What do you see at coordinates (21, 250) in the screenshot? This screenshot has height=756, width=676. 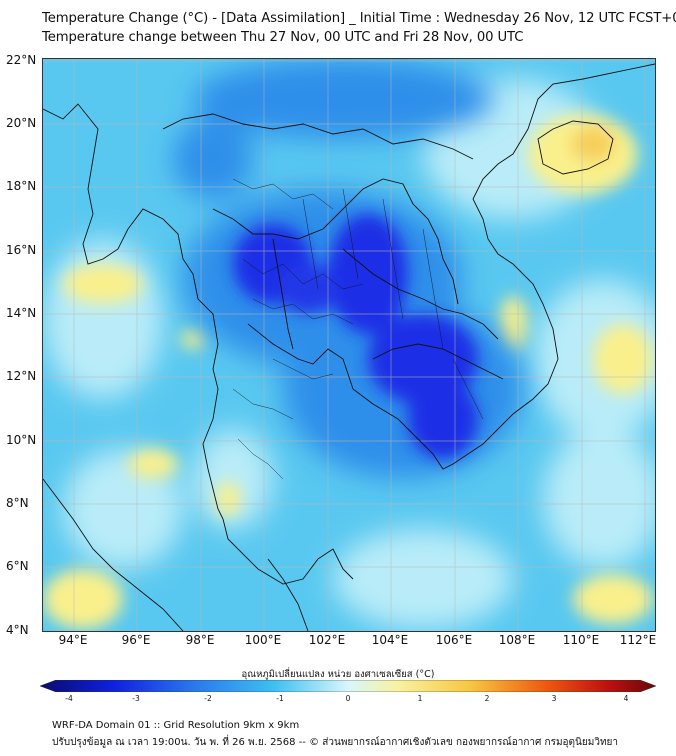 I see `lat-label: 16°N` at bounding box center [21, 250].